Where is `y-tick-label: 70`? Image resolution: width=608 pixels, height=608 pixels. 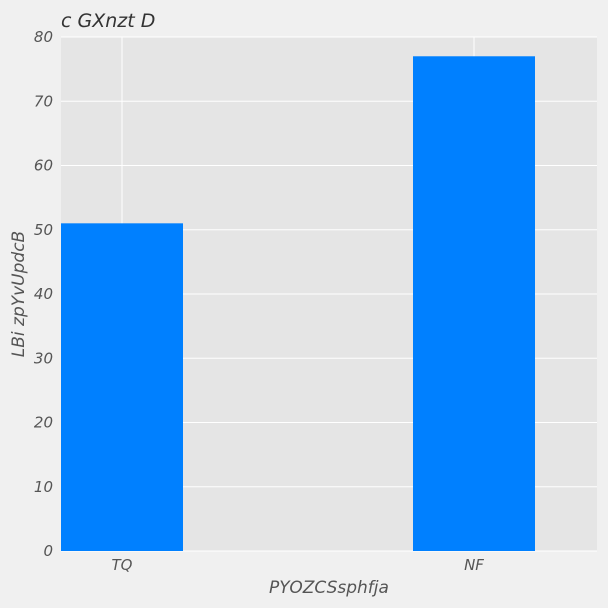 y-tick-label: 70 is located at coordinates (43, 101).